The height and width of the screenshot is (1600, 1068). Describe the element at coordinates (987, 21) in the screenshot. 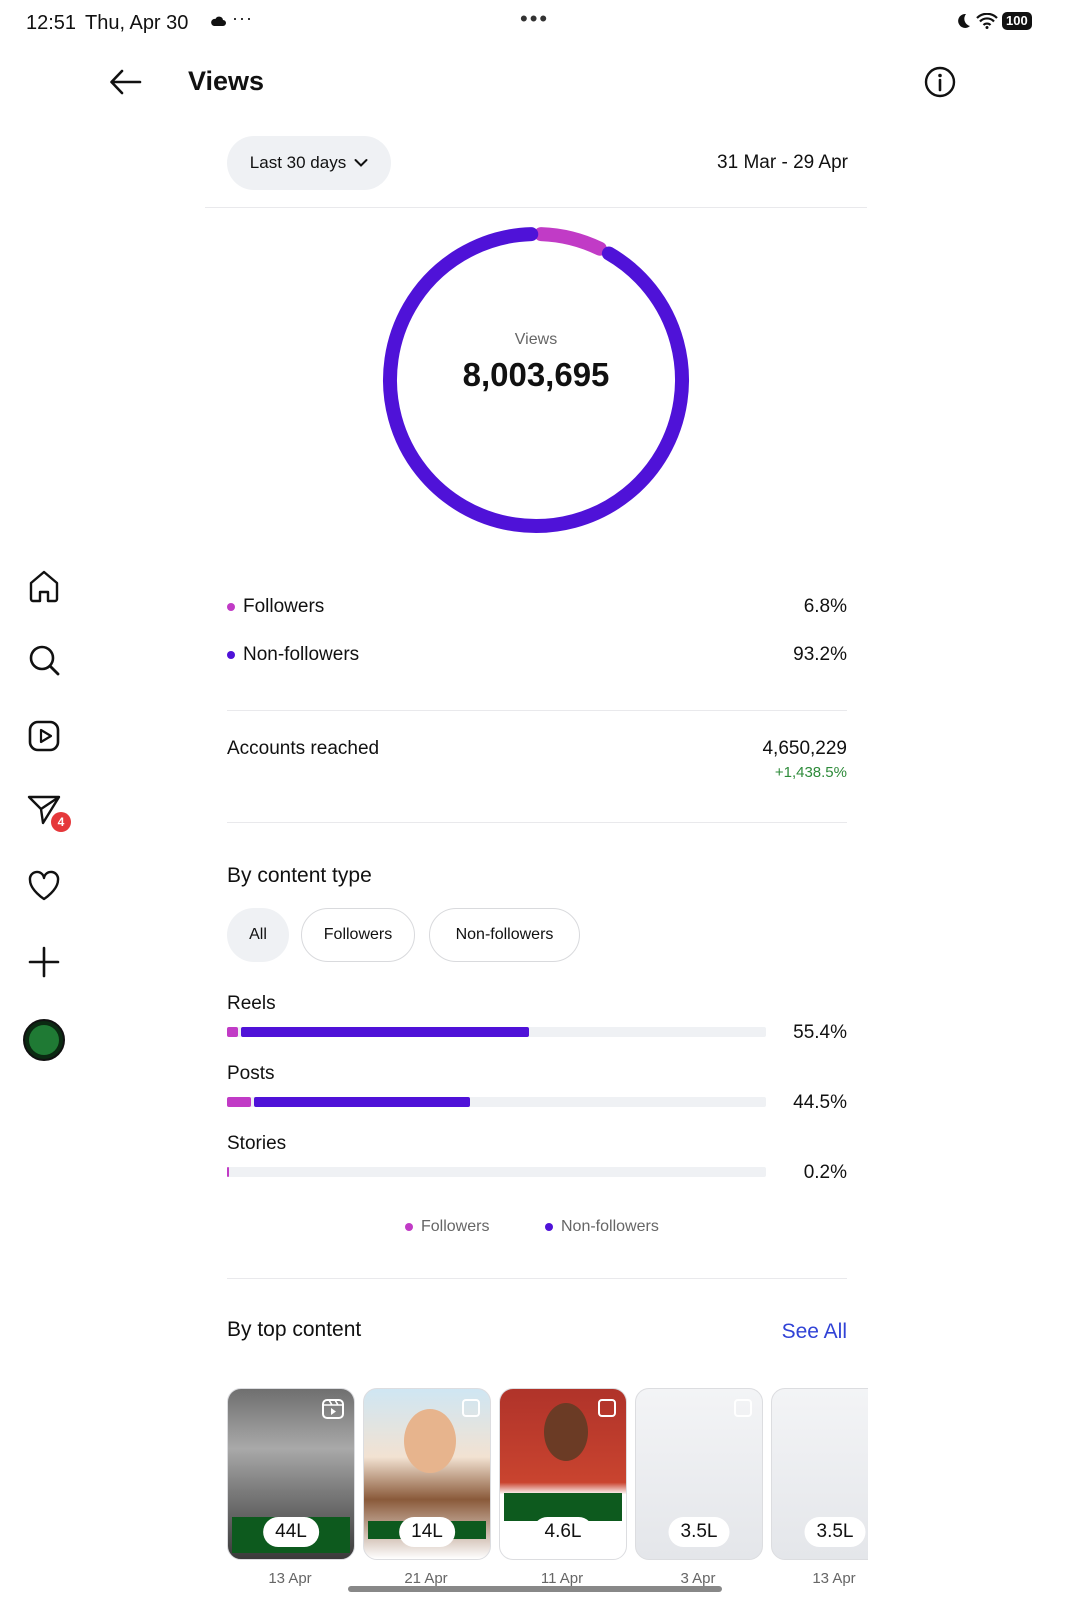

I see `wifi-icon` at that location.